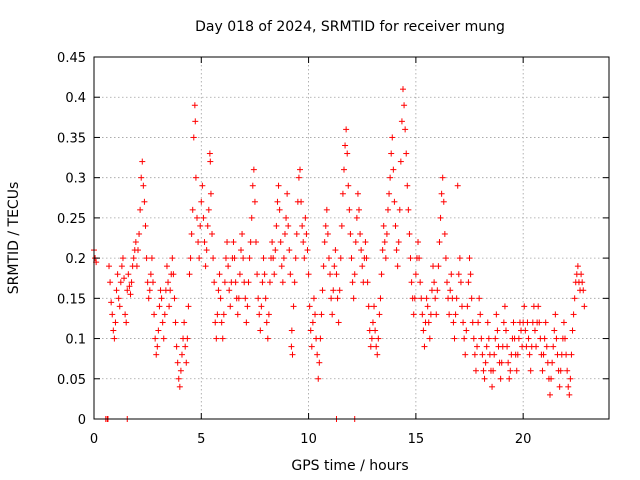 The image size is (640, 480). I want to click on y-tick-label: 0.45, so click(71, 58).